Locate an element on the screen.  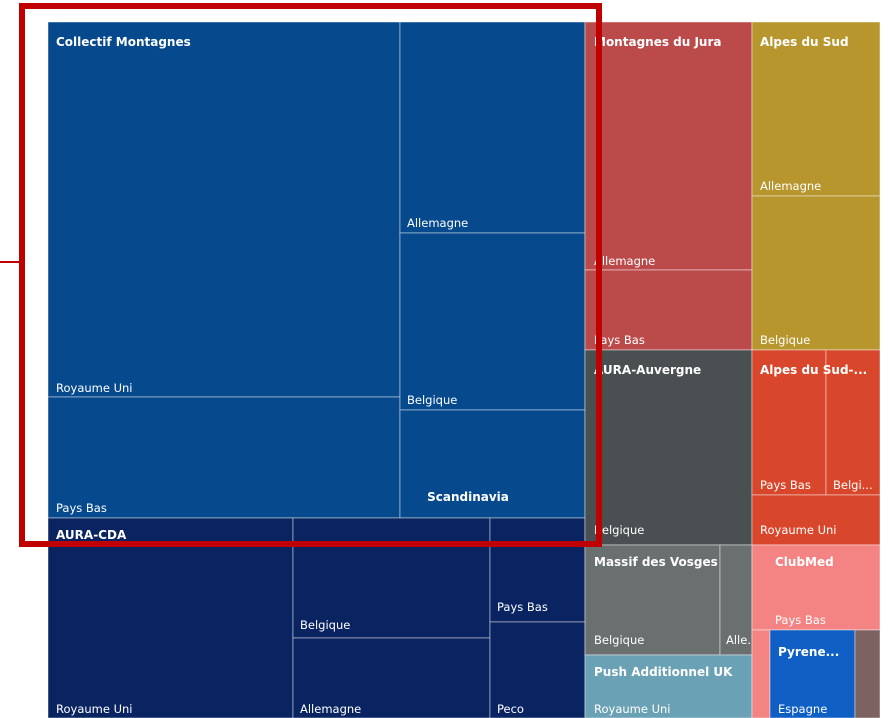
group-title: Massif des Vosges is located at coordinates (656, 562).